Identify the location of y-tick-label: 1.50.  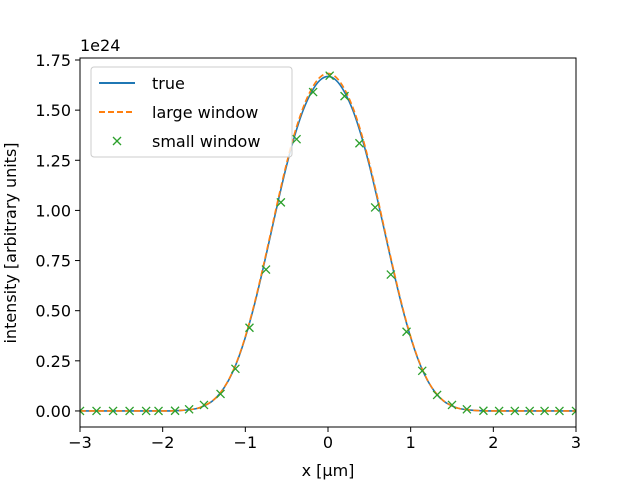
(53, 110).